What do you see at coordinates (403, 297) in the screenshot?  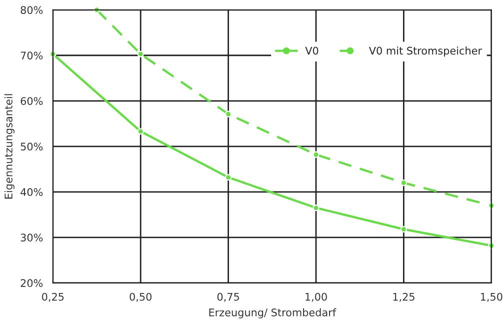 I see `x-tick-label: 1,25` at bounding box center [403, 297].